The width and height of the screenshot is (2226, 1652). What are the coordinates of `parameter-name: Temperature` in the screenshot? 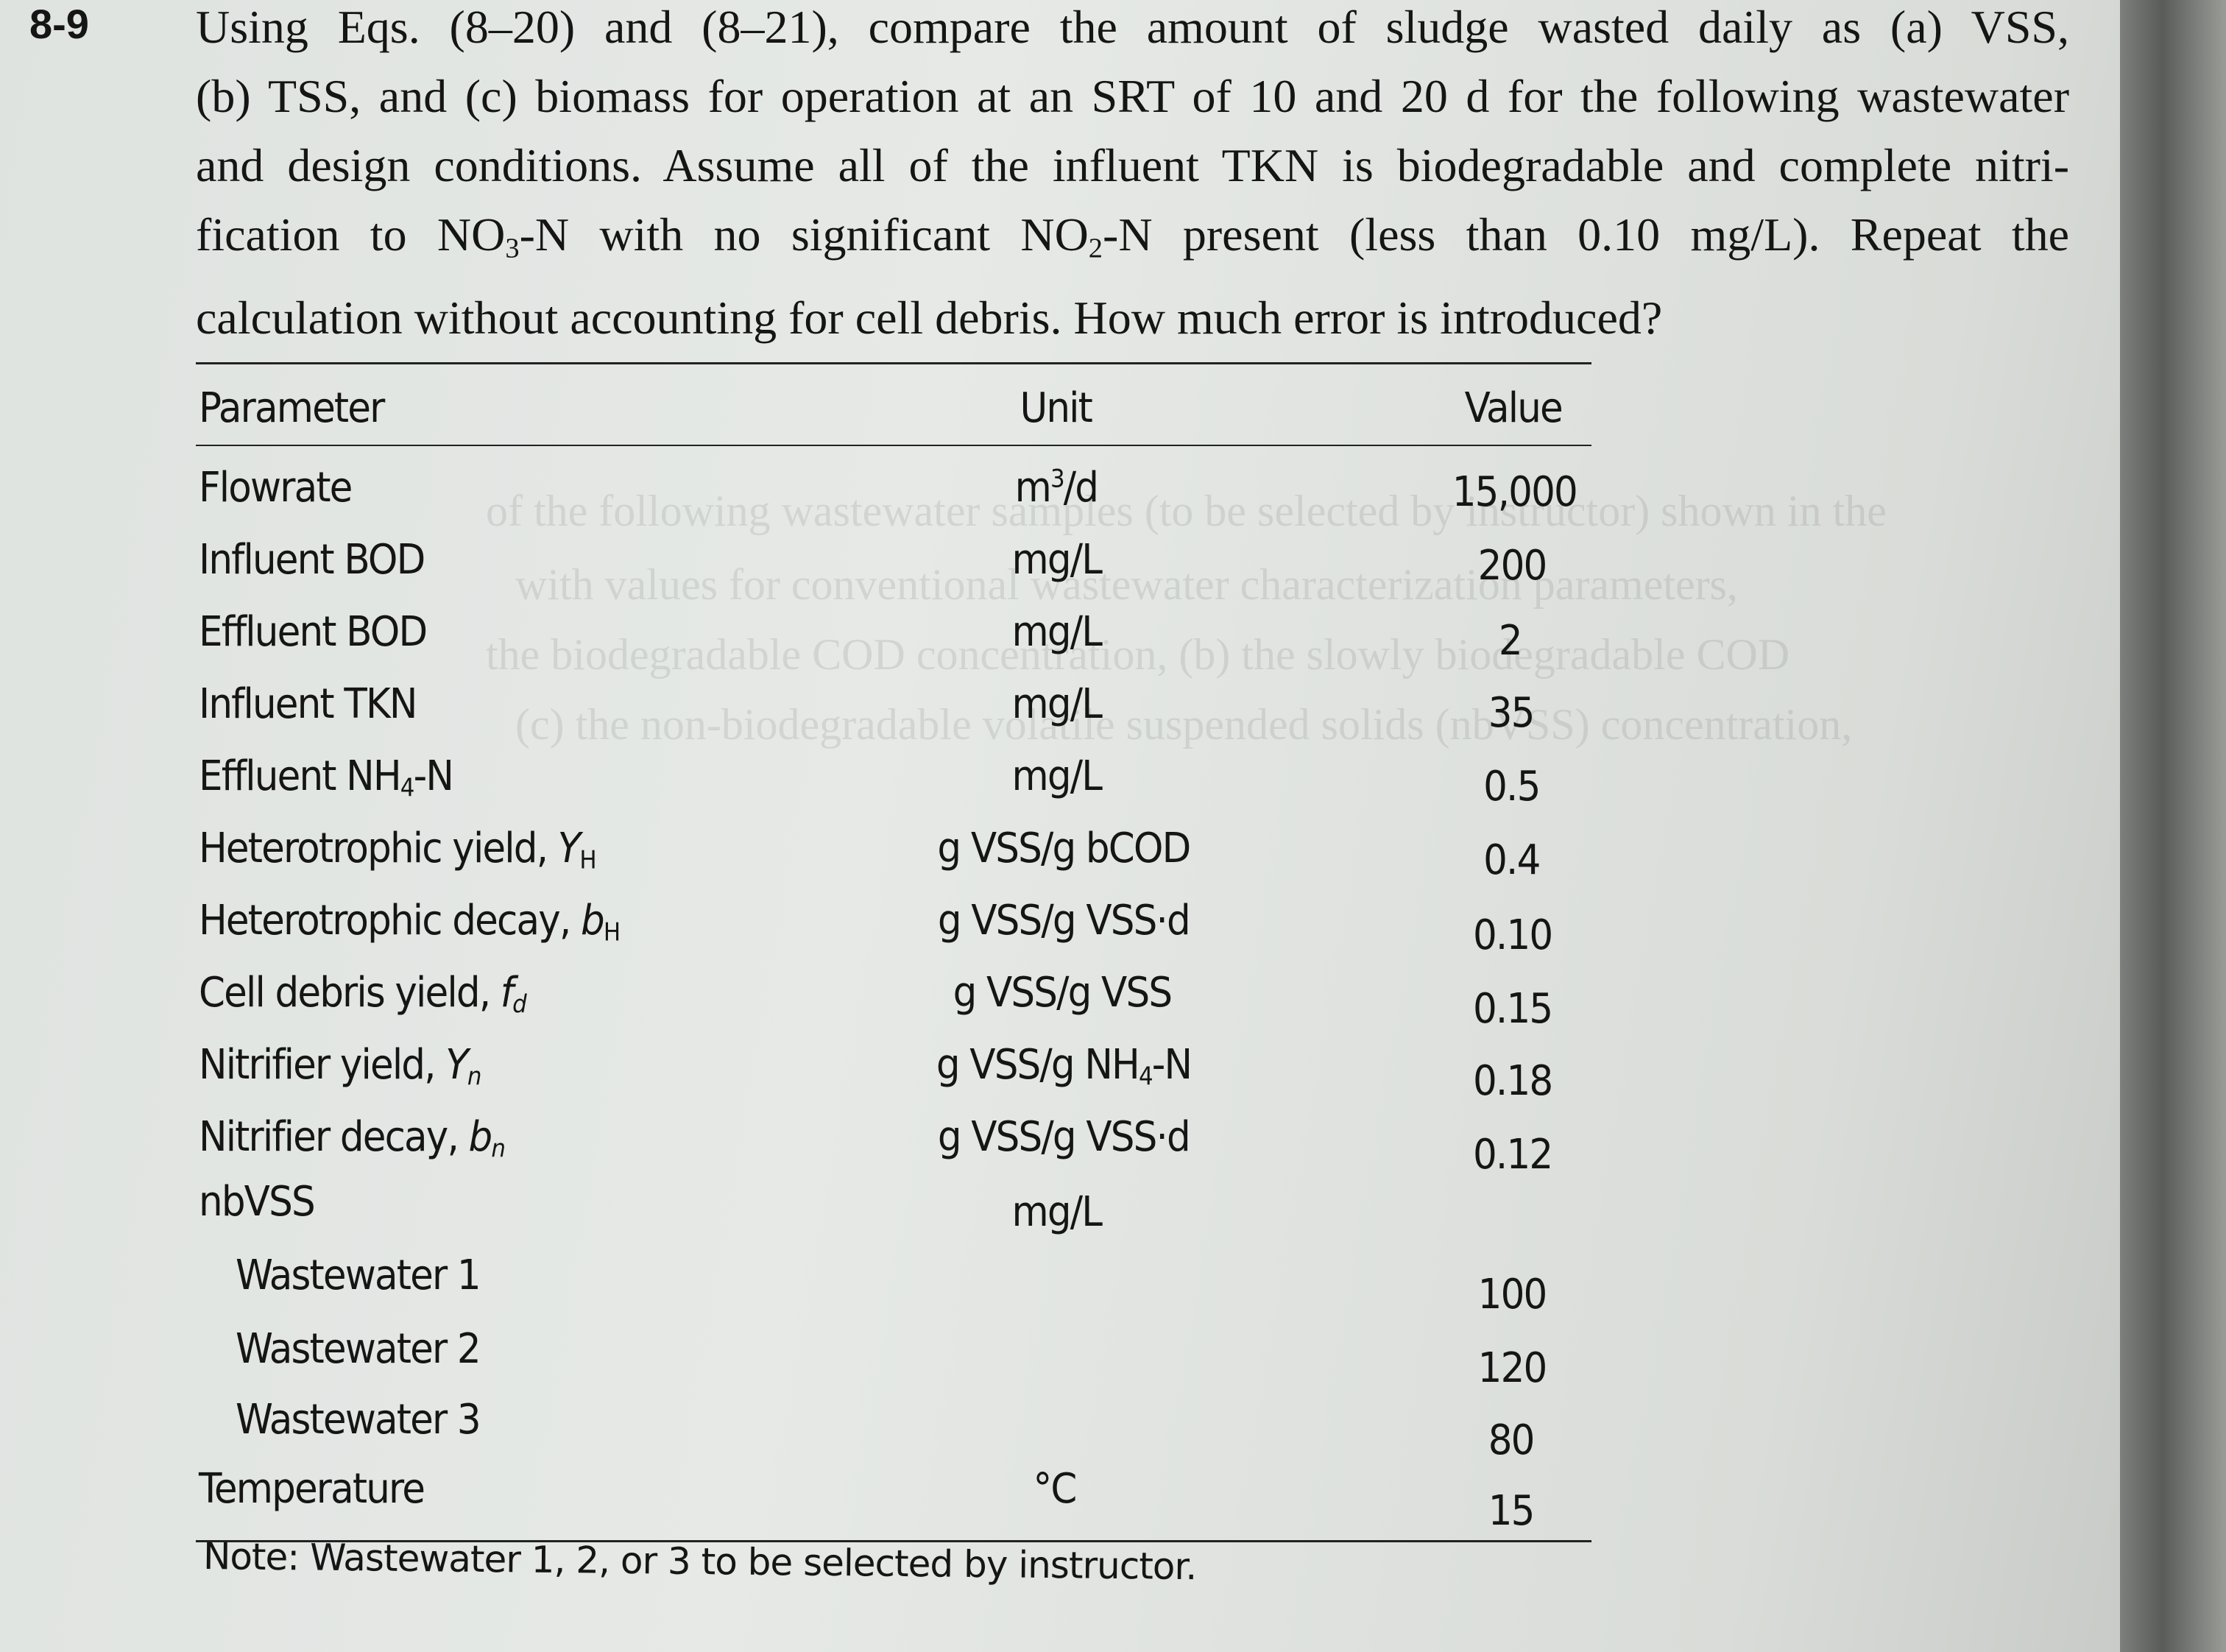 It's located at (312, 1489).